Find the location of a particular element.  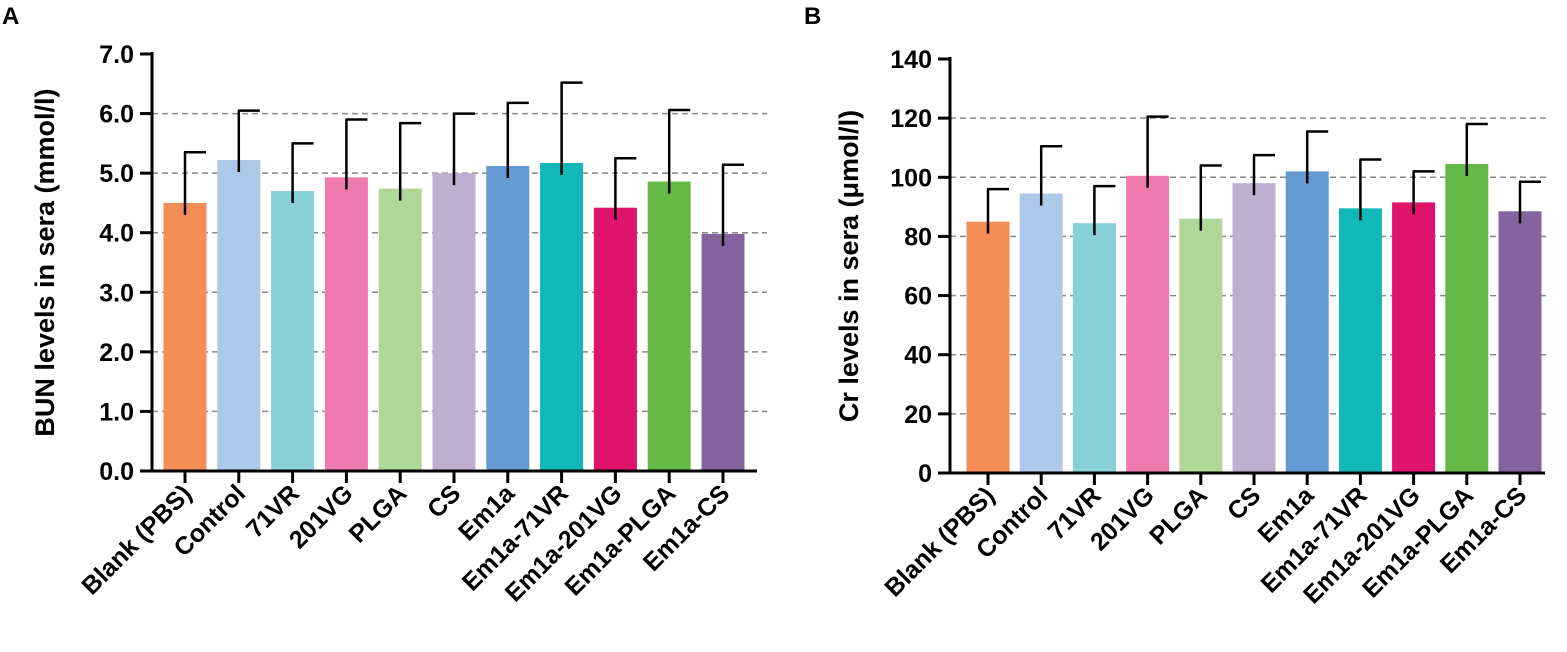

y-tick-label: 60 is located at coordinates (918, 297).